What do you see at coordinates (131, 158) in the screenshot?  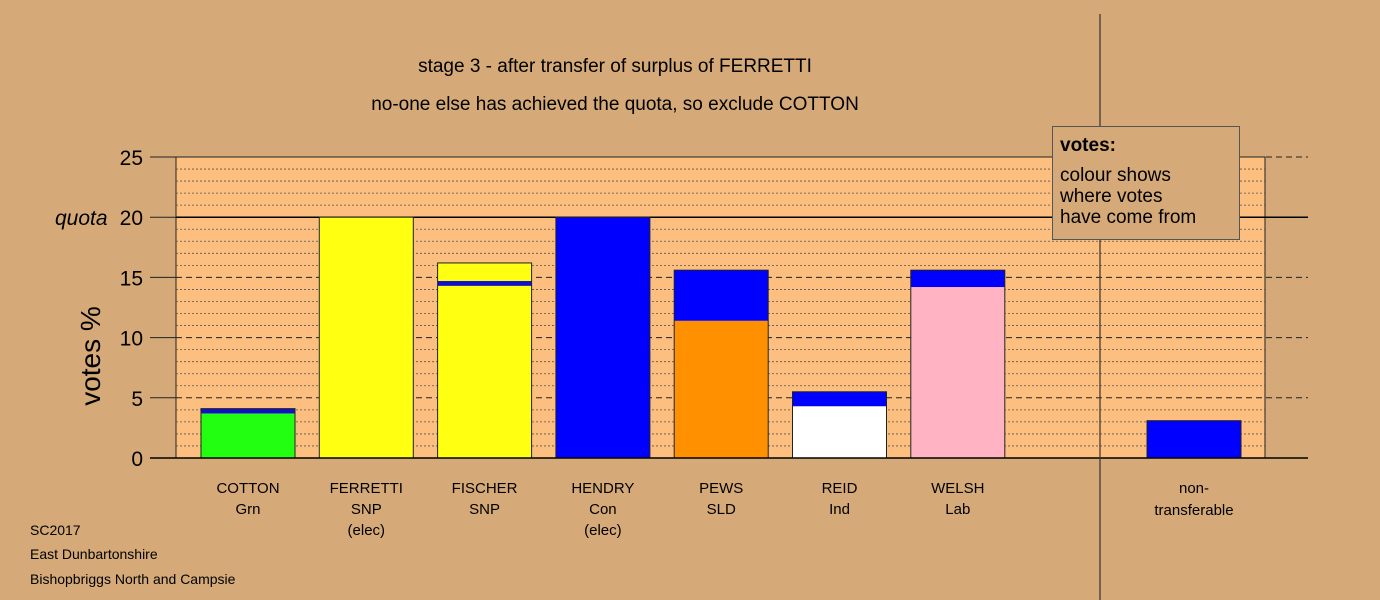 I see `y-tick-label: 25` at bounding box center [131, 158].